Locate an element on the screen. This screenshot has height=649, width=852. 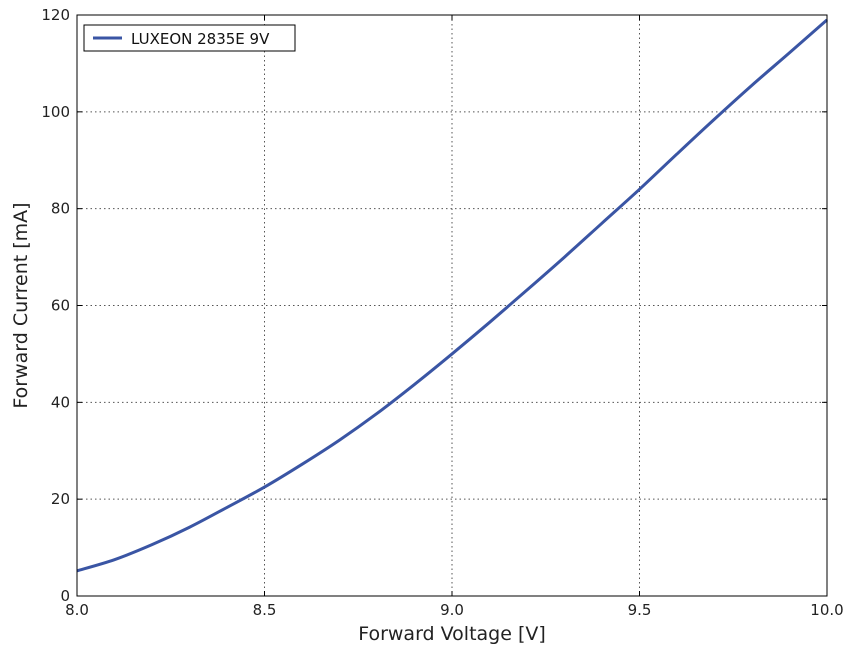
y-tick-label: 80 is located at coordinates (60, 209).